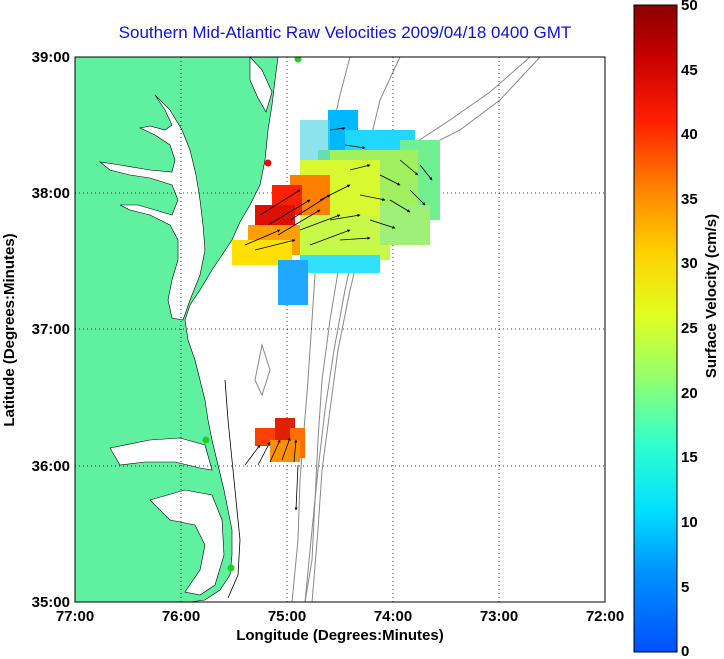  I want to click on y-tick-label: 36:00, so click(51, 466).